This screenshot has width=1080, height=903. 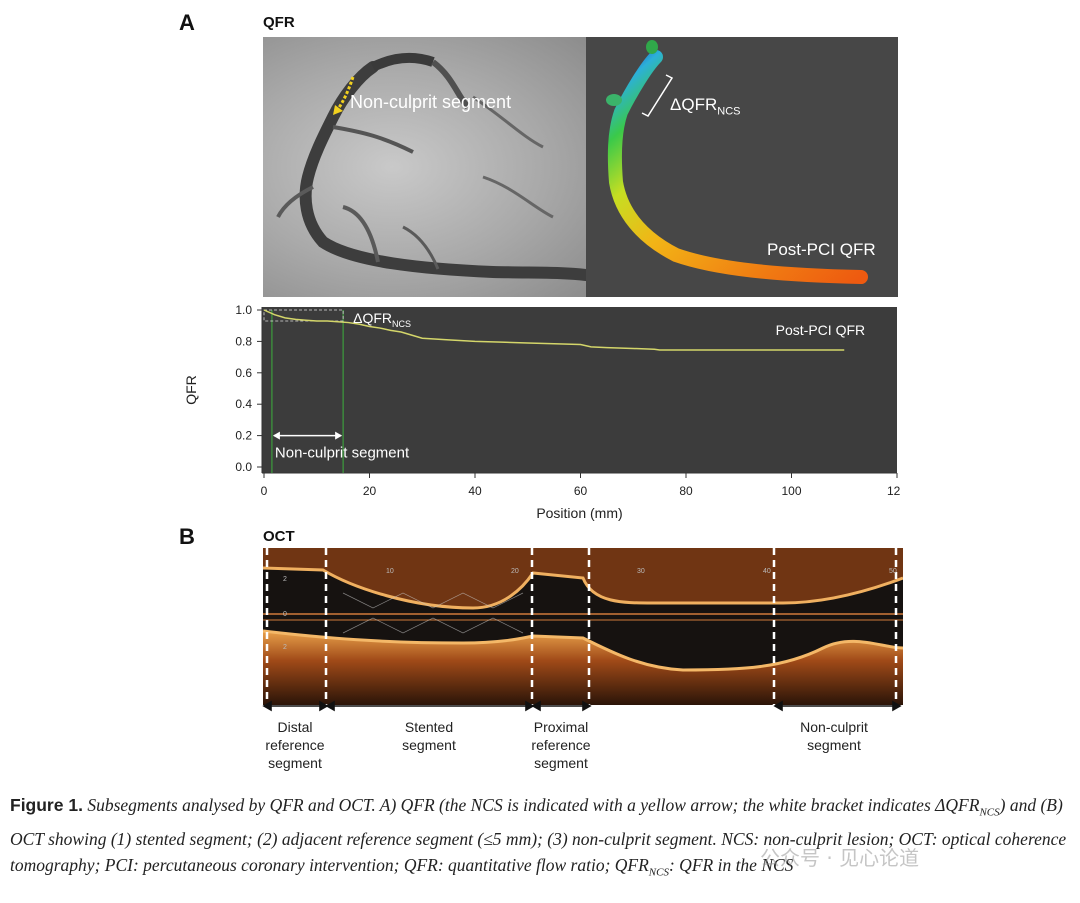 I want to click on x-tick-label: 100, so click(x=791, y=491).